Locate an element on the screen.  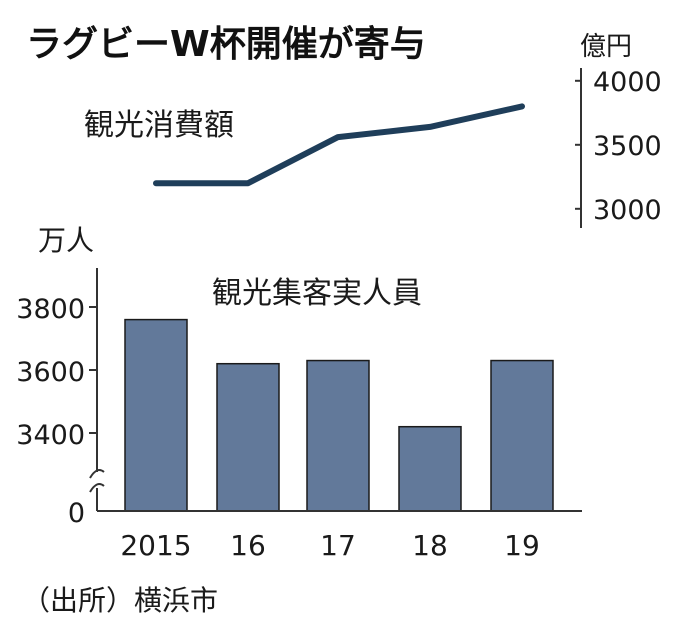
line-tick-label: 3500 is located at coordinates (627, 146).